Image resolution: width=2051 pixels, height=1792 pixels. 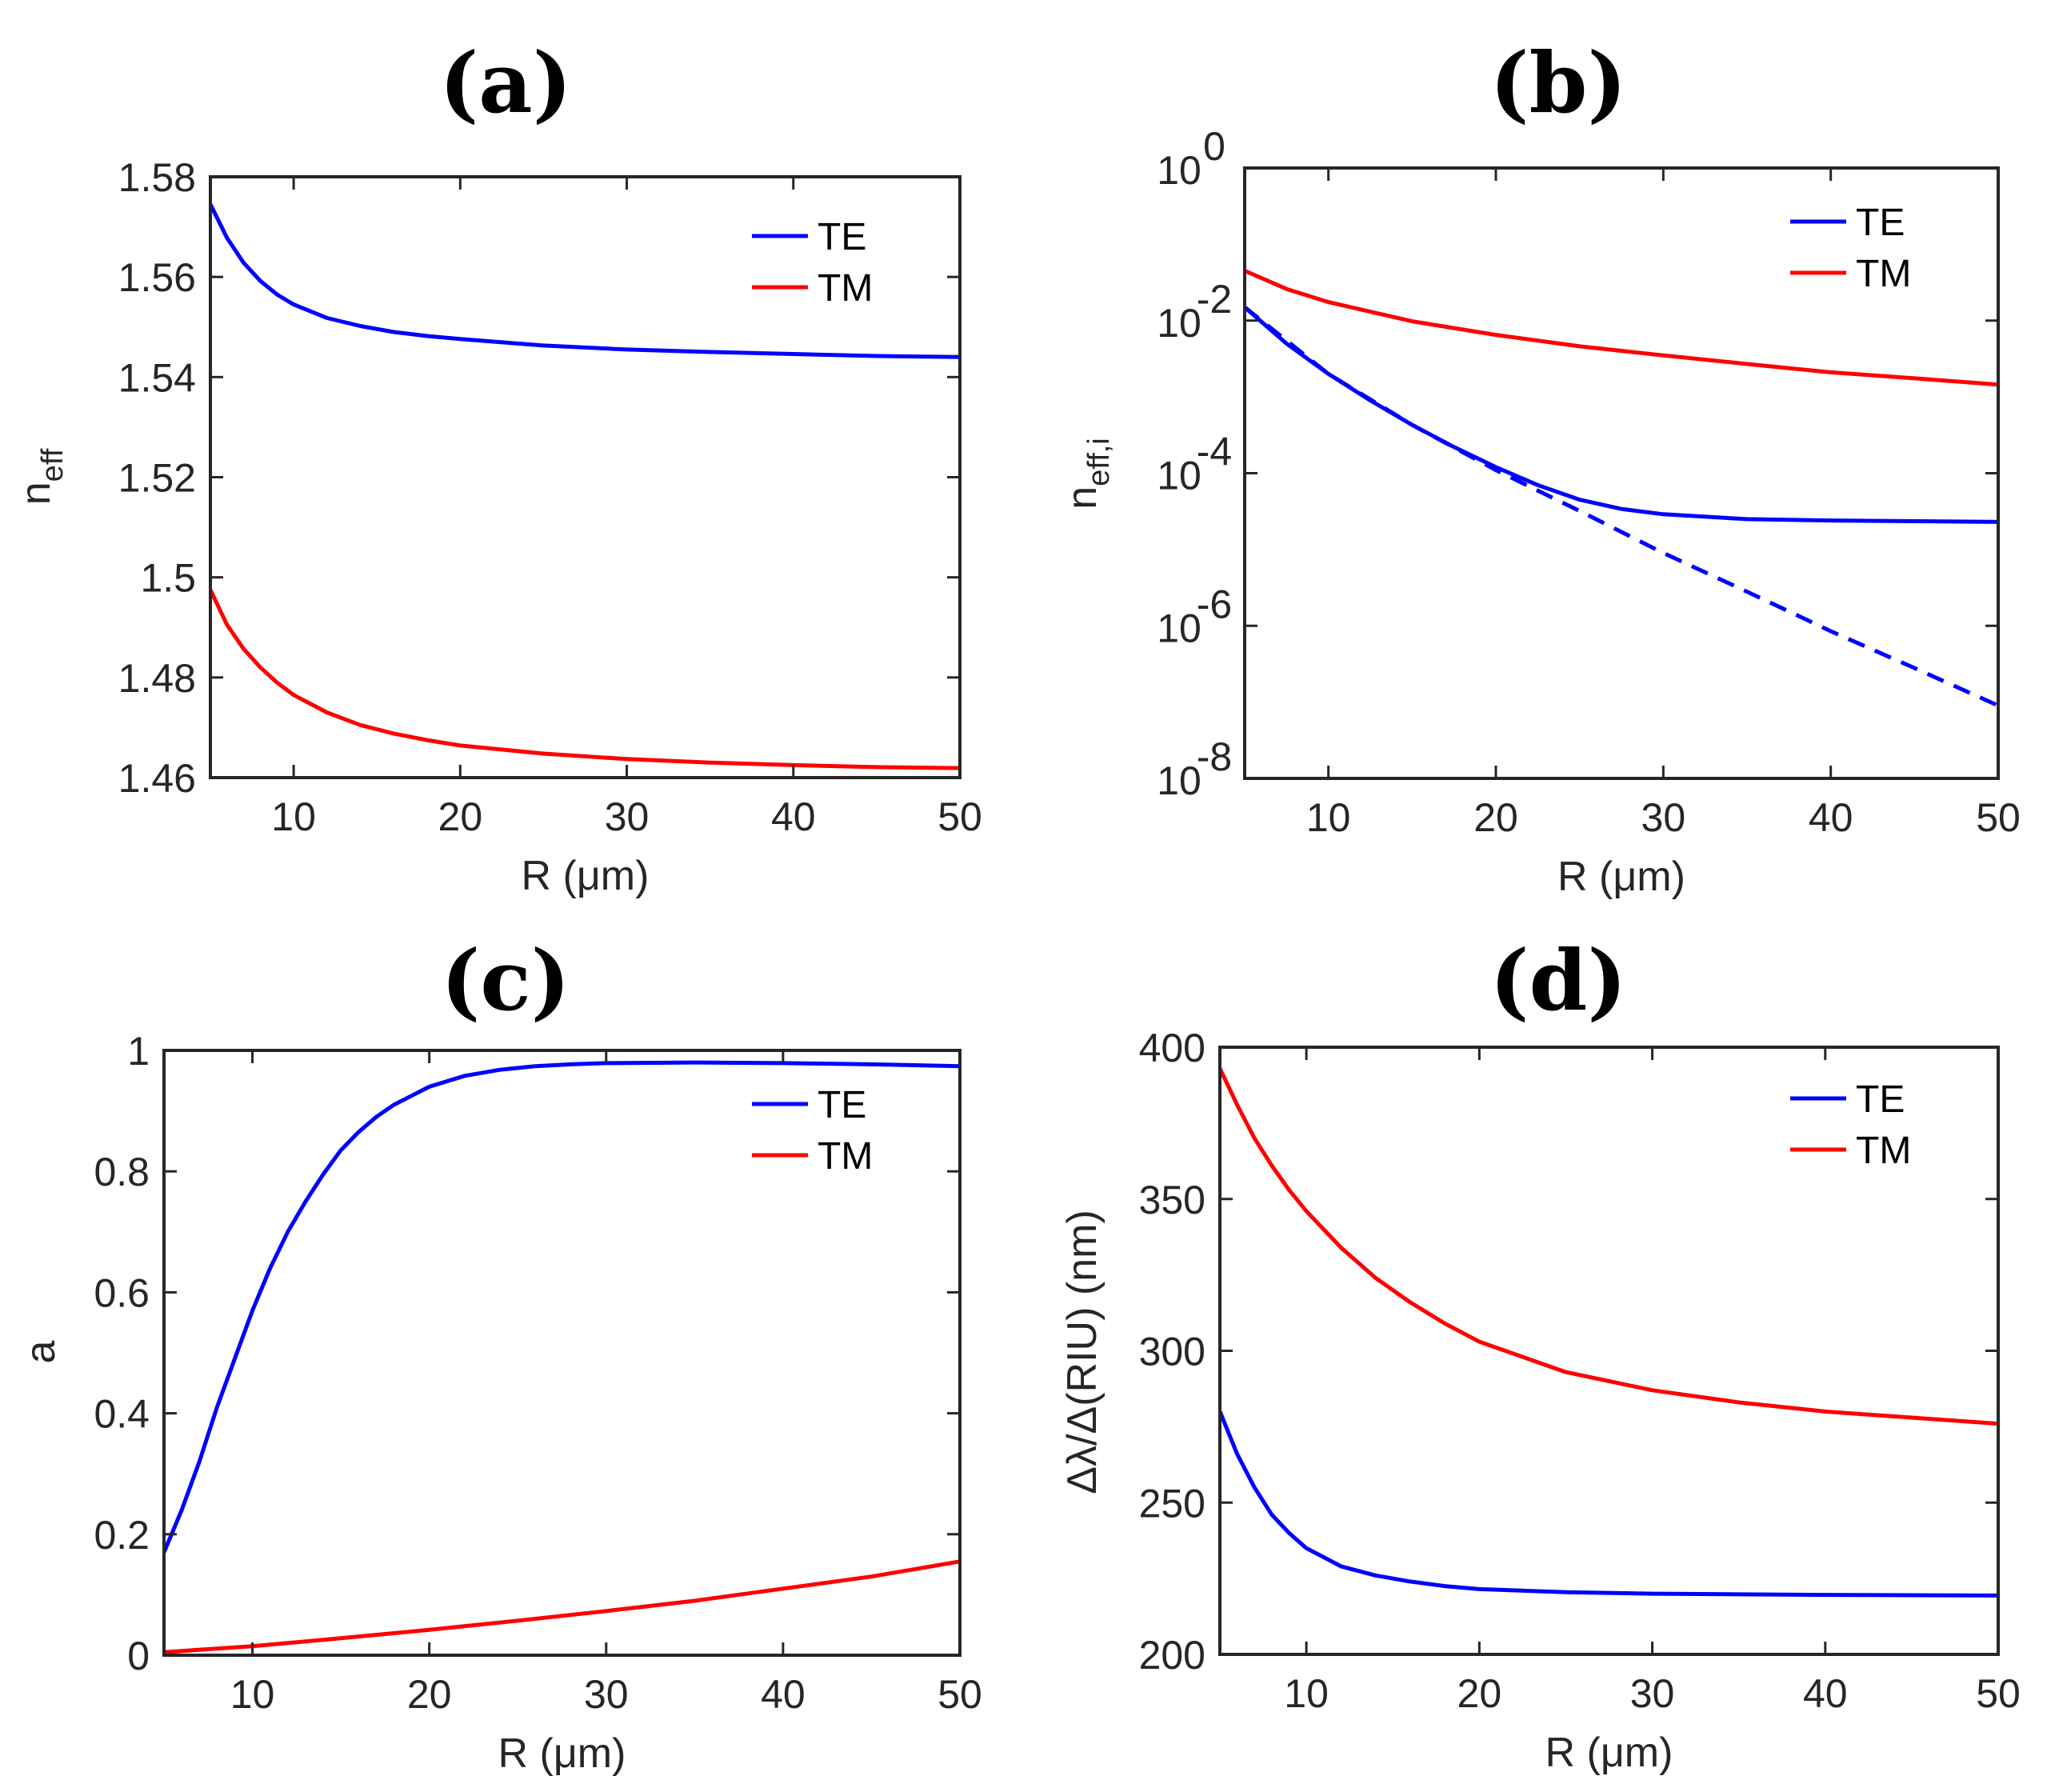 I want to click on y-axis-label: a, so click(x=41, y=1351).